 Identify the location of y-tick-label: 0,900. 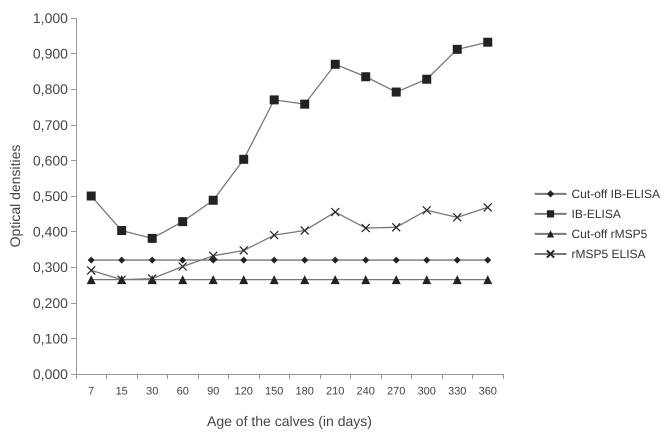
(50, 54).